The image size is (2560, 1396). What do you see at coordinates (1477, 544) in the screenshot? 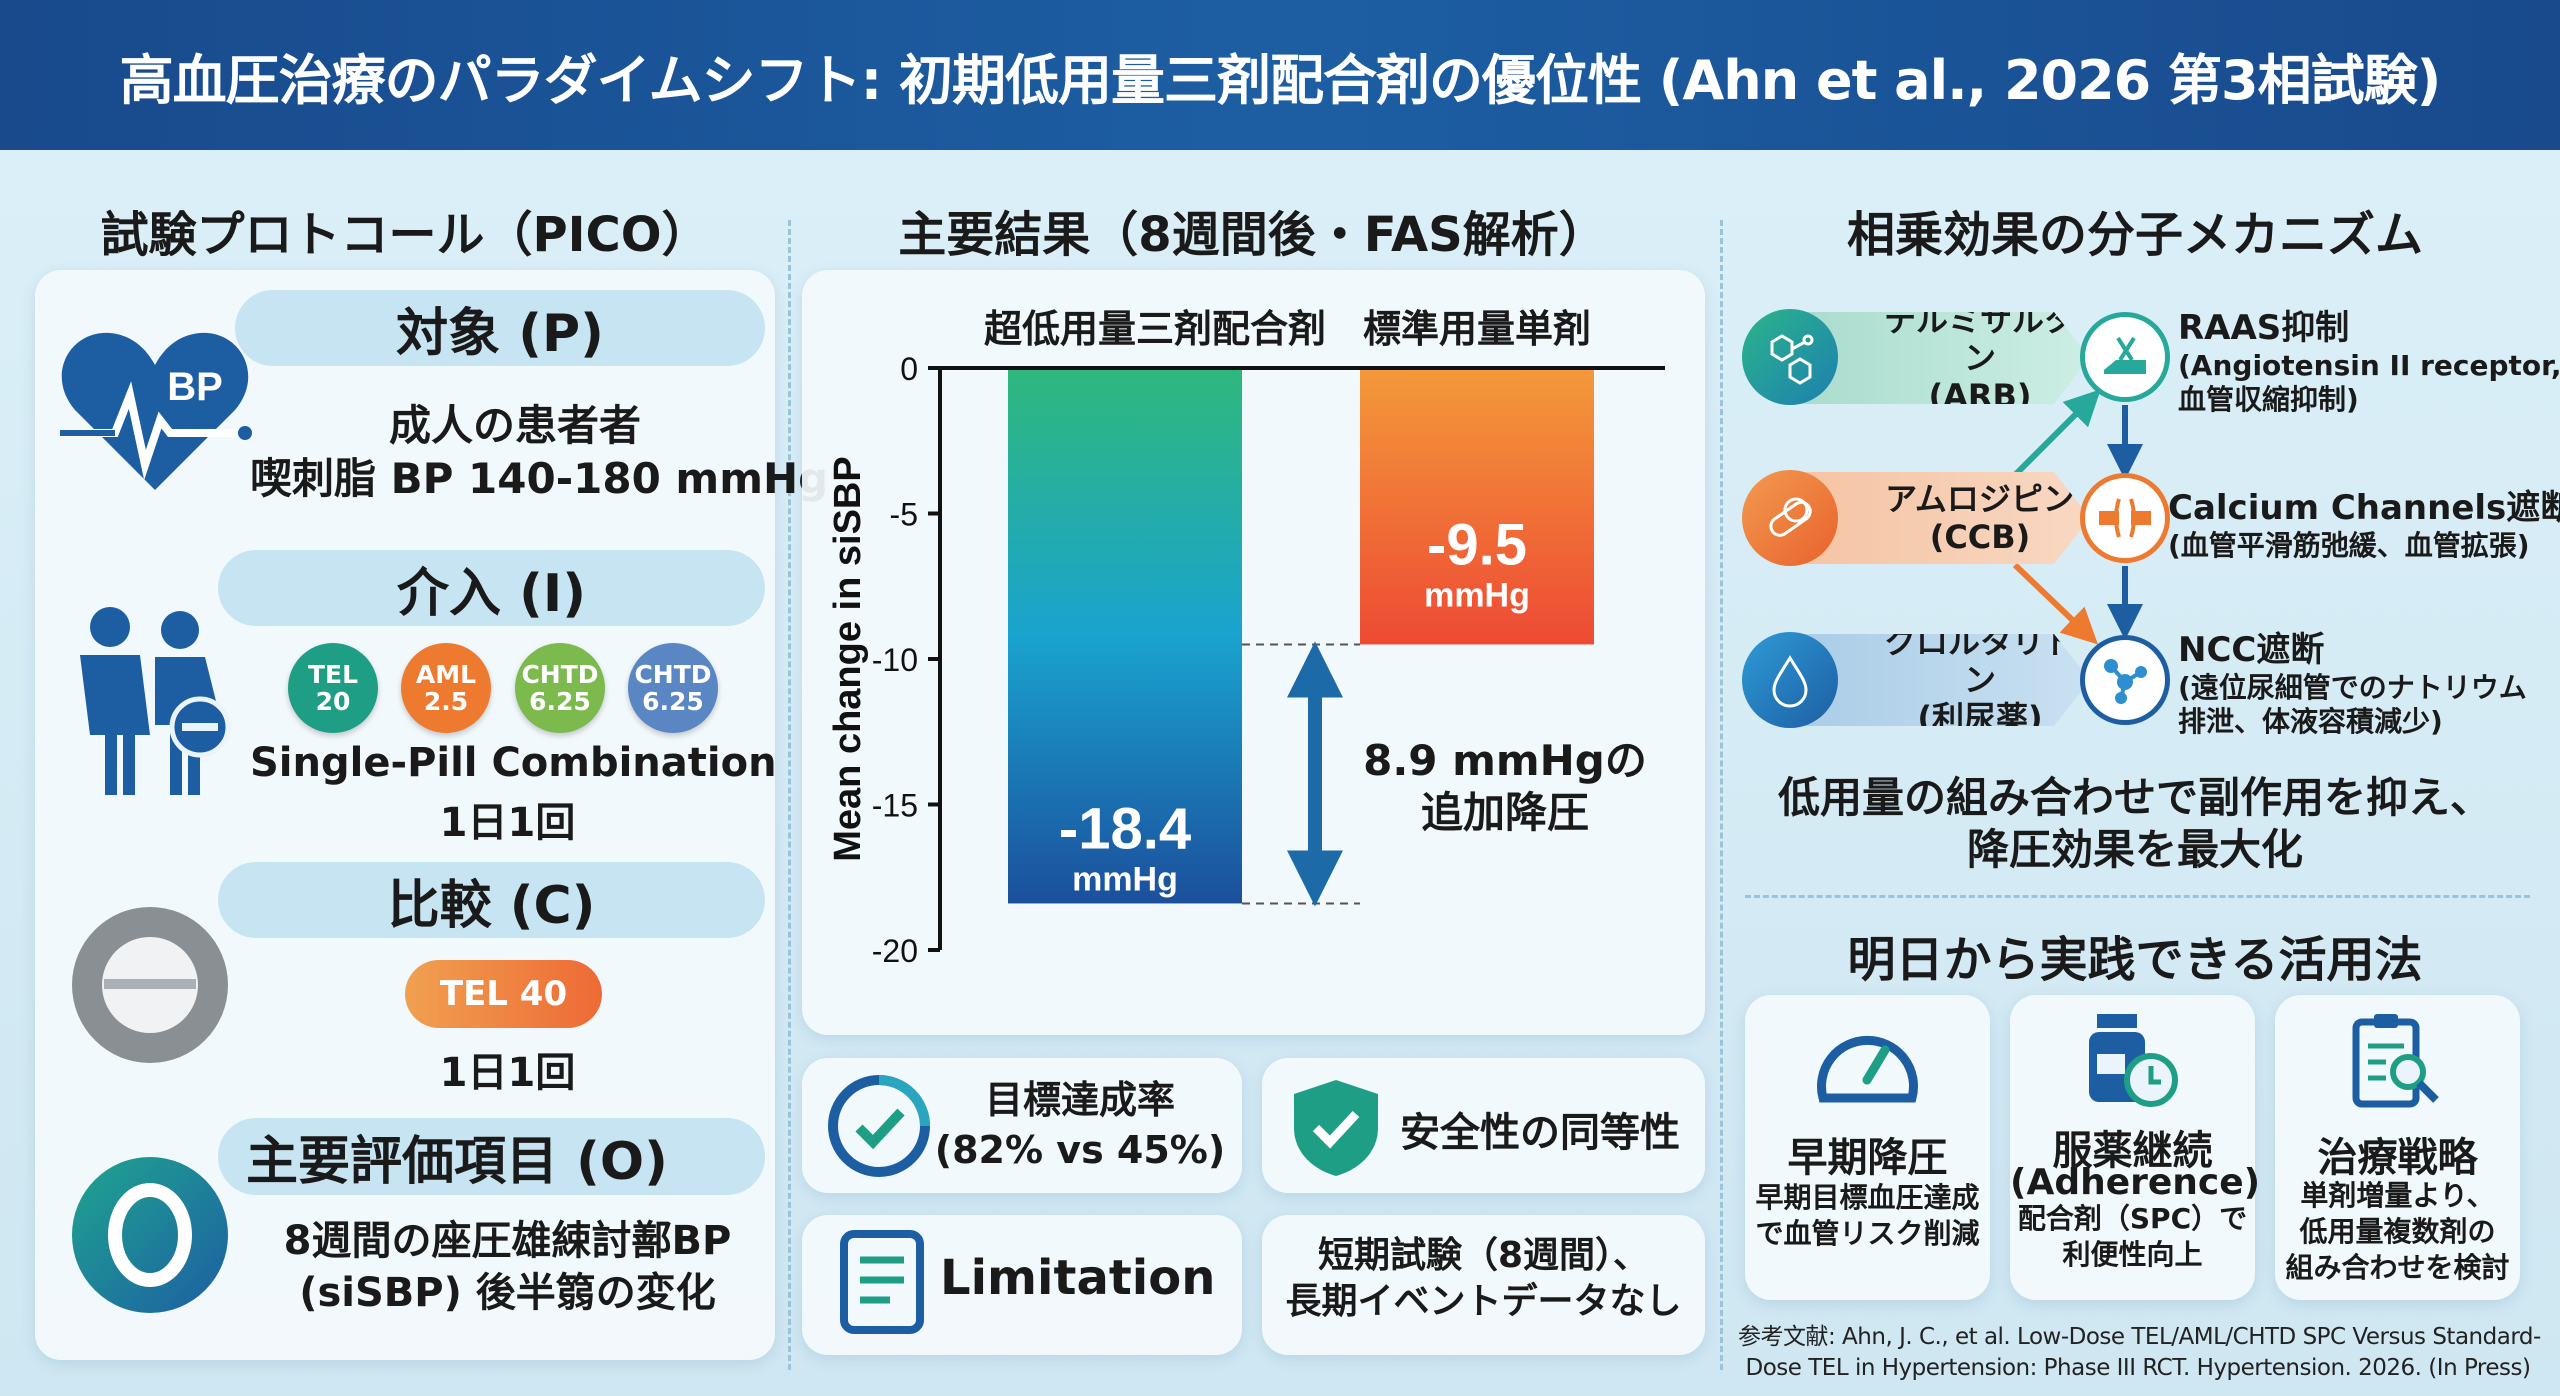
I see `bar-value-label-1: -9.5` at bounding box center [1477, 544].